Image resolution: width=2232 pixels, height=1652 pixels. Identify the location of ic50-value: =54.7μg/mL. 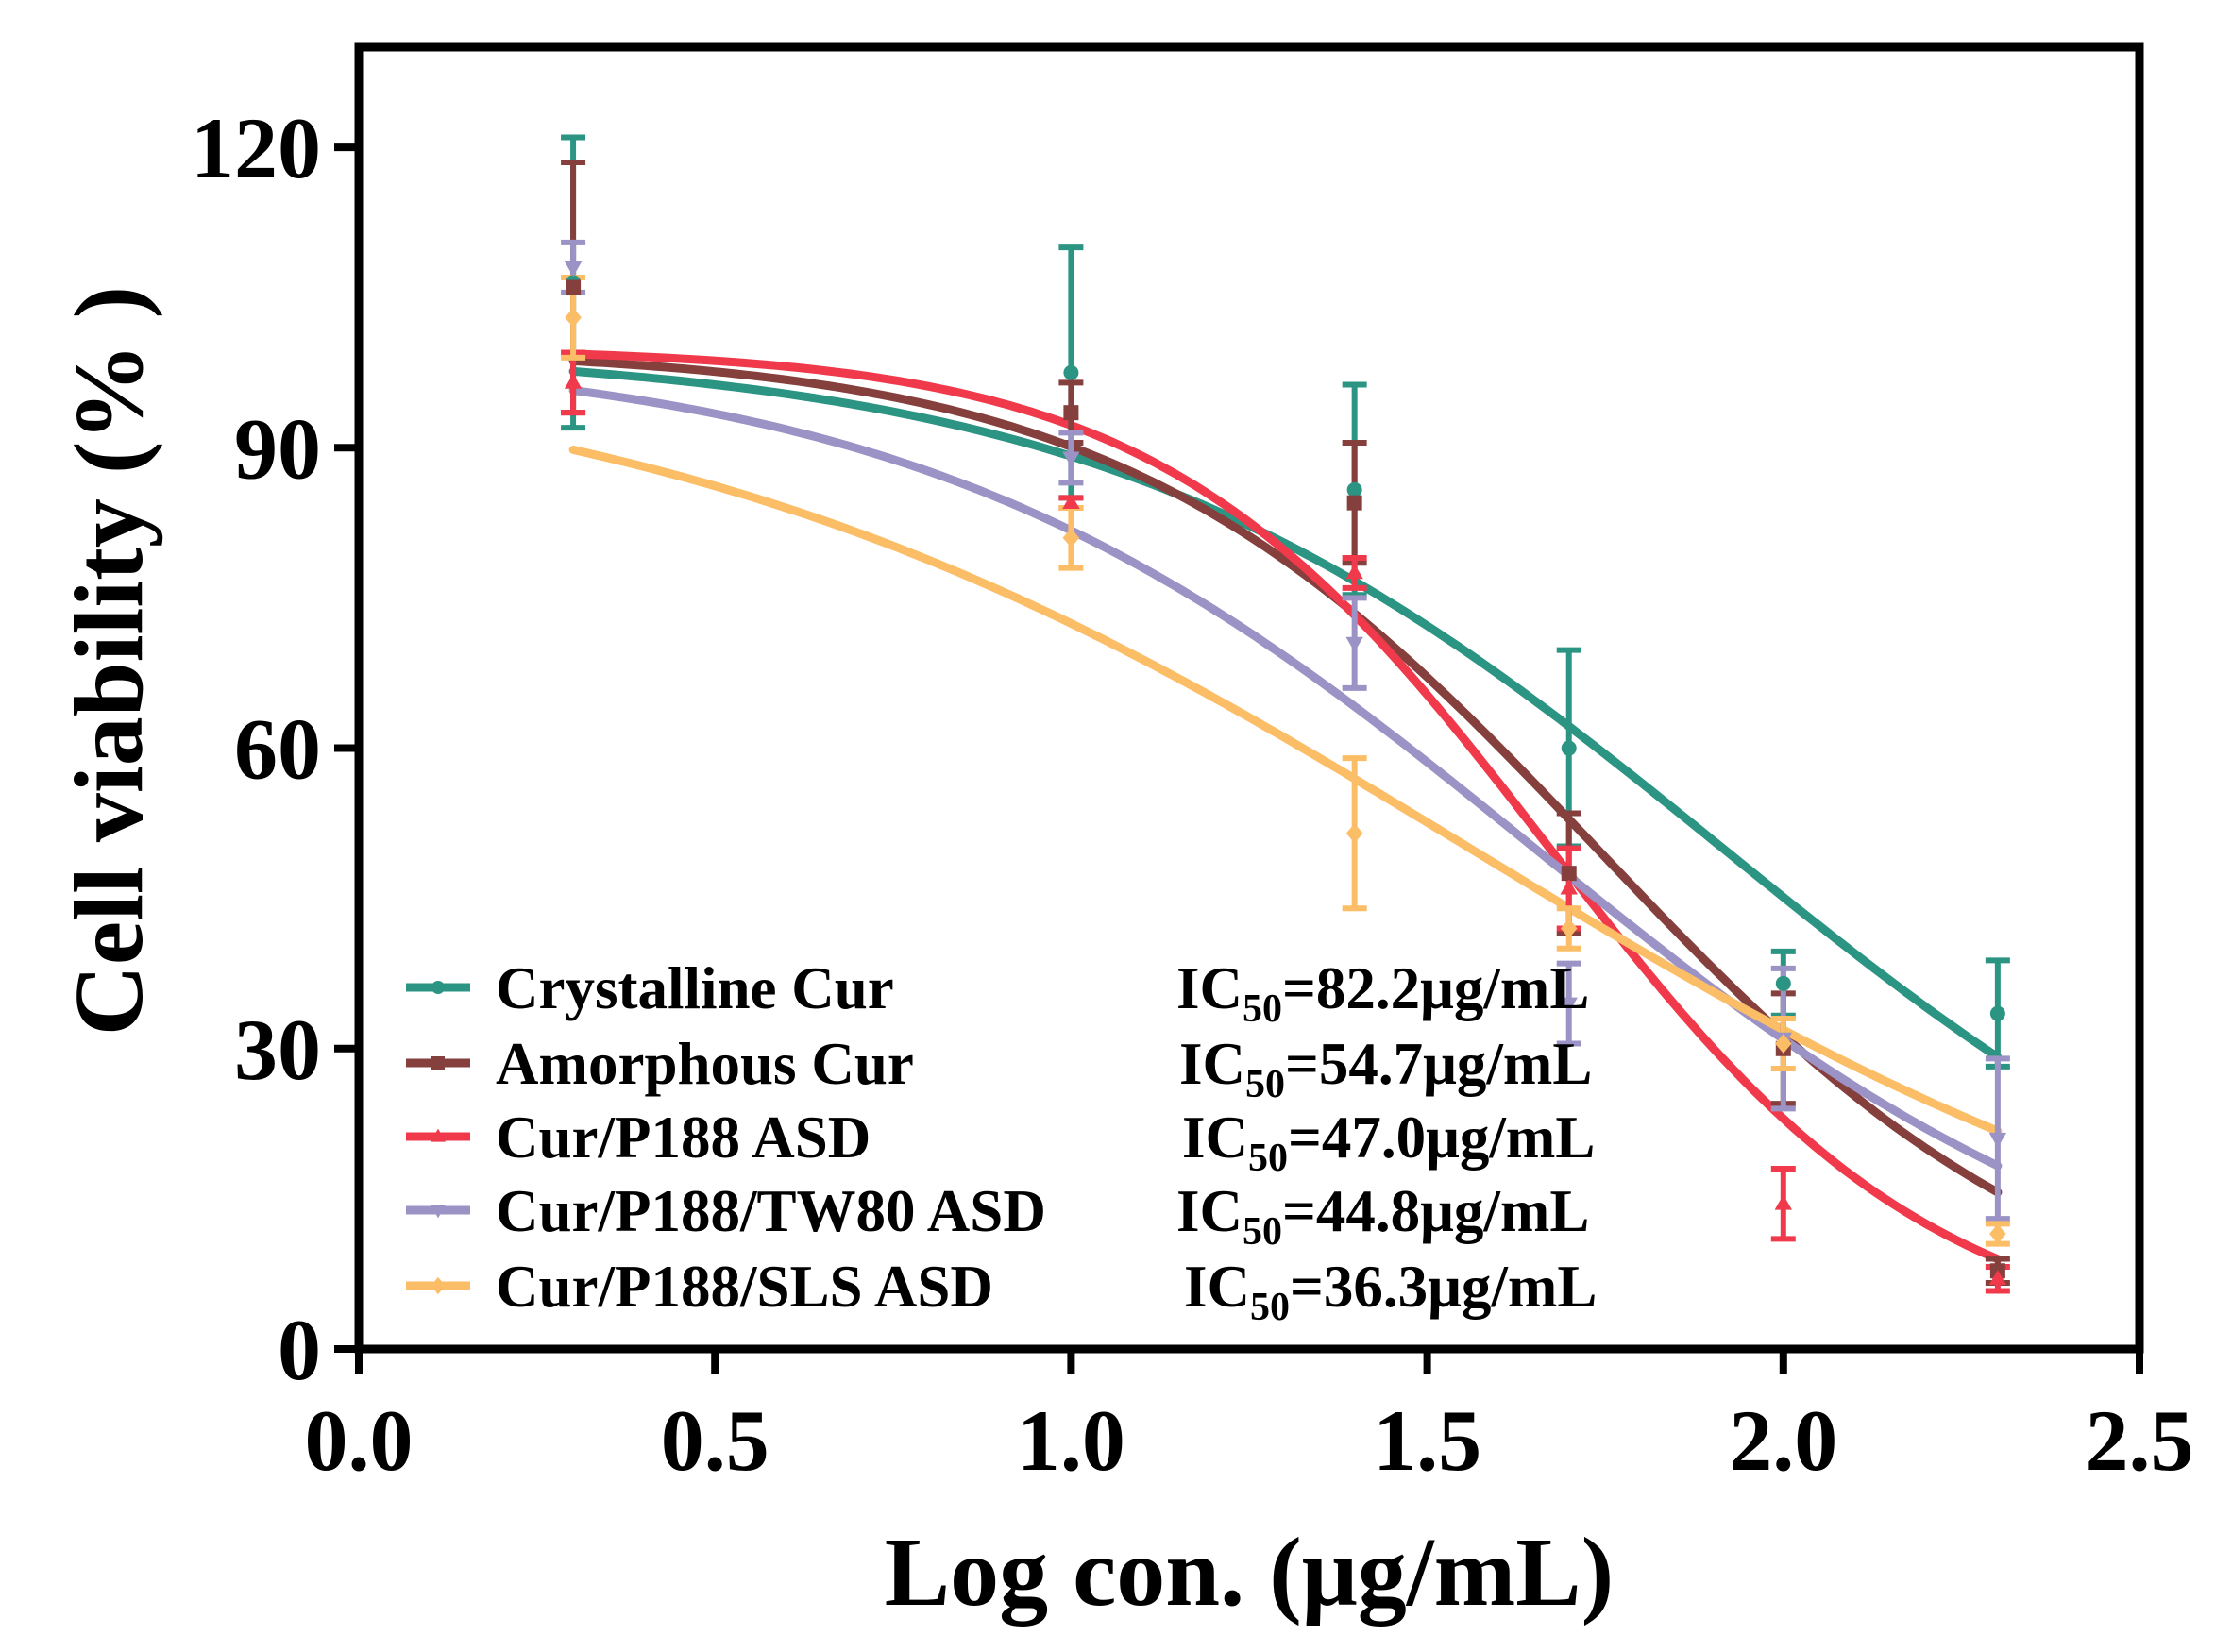
(1438, 1064).